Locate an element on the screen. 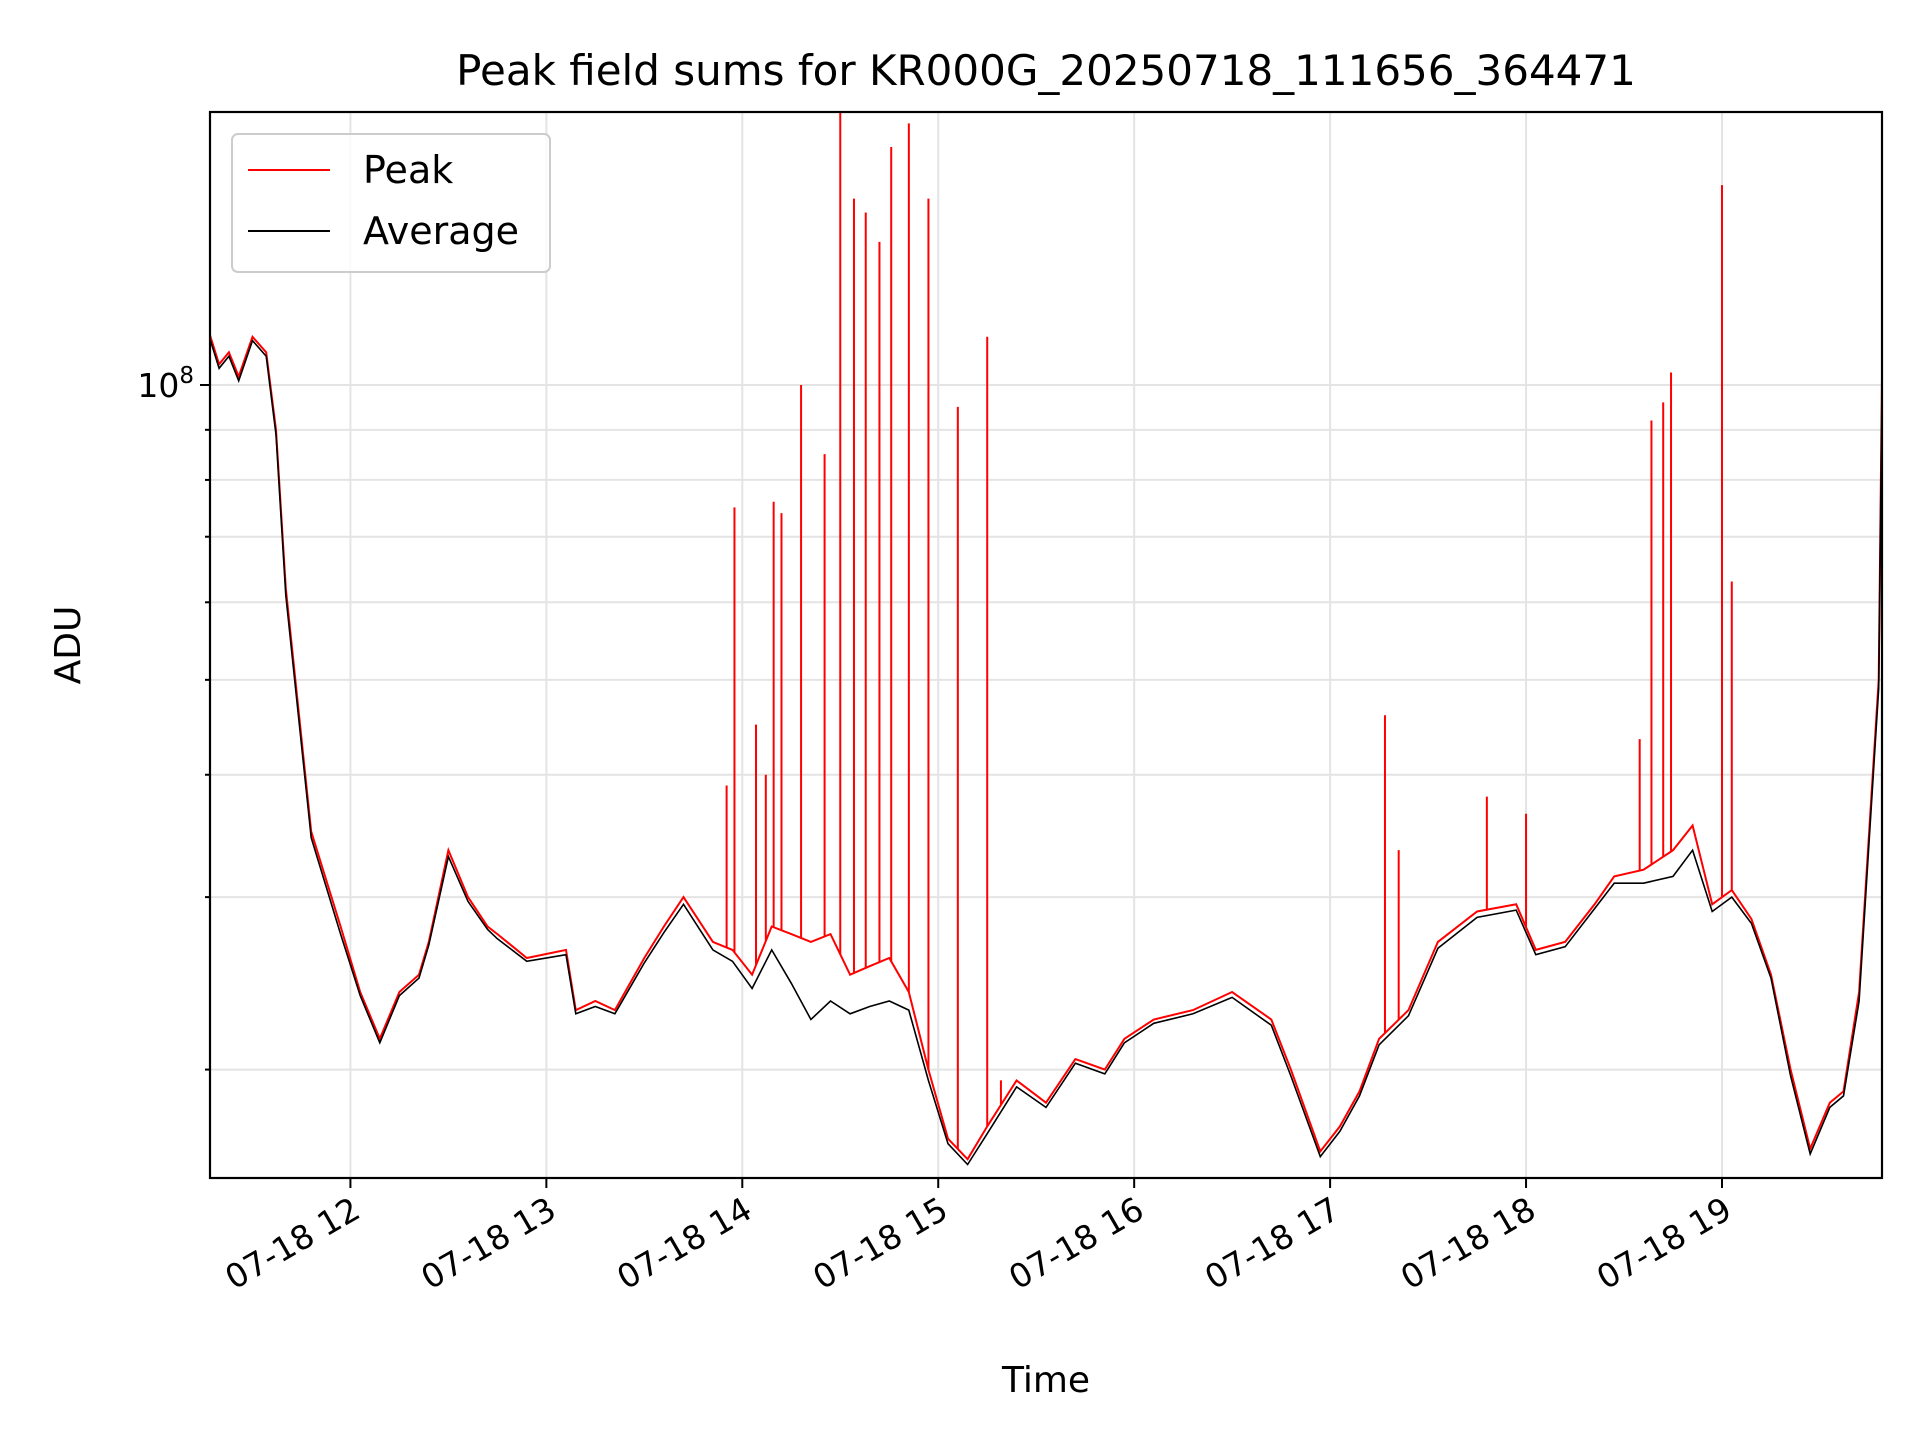 The width and height of the screenshot is (1920, 1440). x-tick-label: 07-18 19 is located at coordinates (1664, 1243).